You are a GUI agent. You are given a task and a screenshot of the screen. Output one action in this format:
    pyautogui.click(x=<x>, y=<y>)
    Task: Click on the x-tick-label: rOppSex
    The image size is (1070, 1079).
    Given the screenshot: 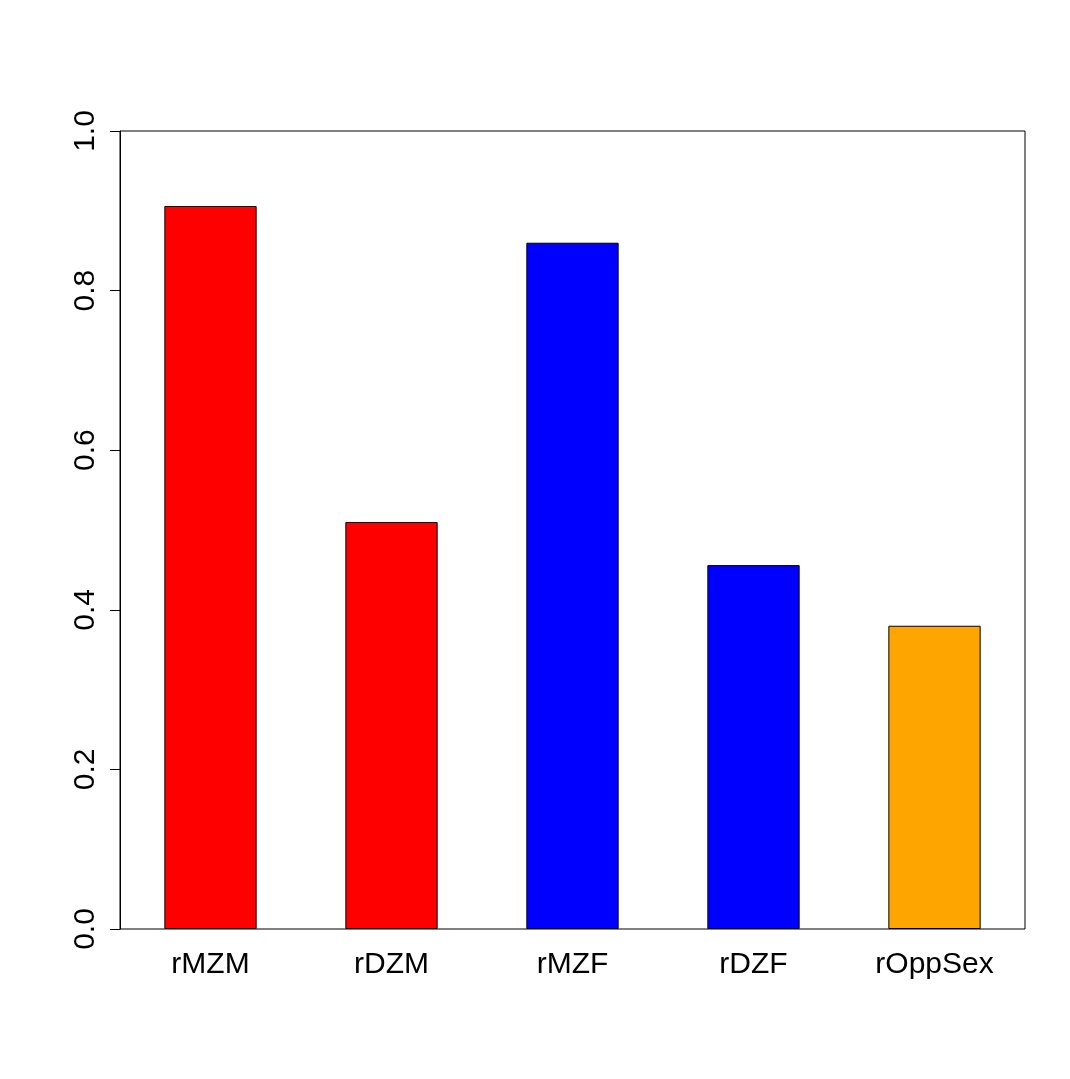 What is the action you would take?
    pyautogui.click(x=934, y=962)
    